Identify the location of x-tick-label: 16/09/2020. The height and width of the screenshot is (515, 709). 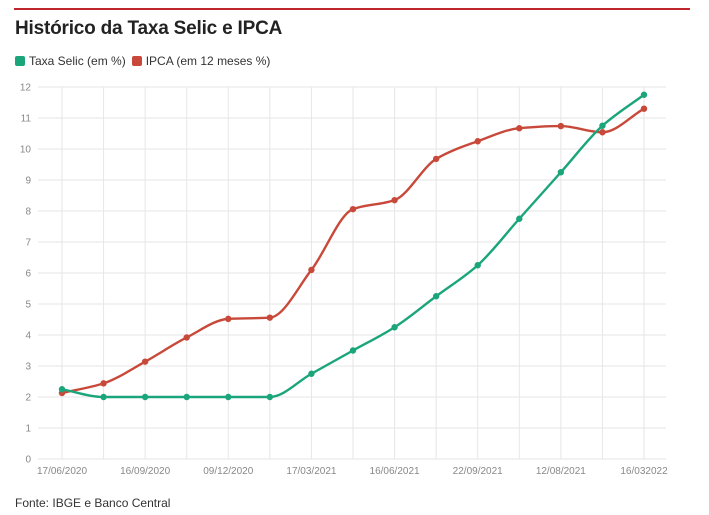
(145, 471).